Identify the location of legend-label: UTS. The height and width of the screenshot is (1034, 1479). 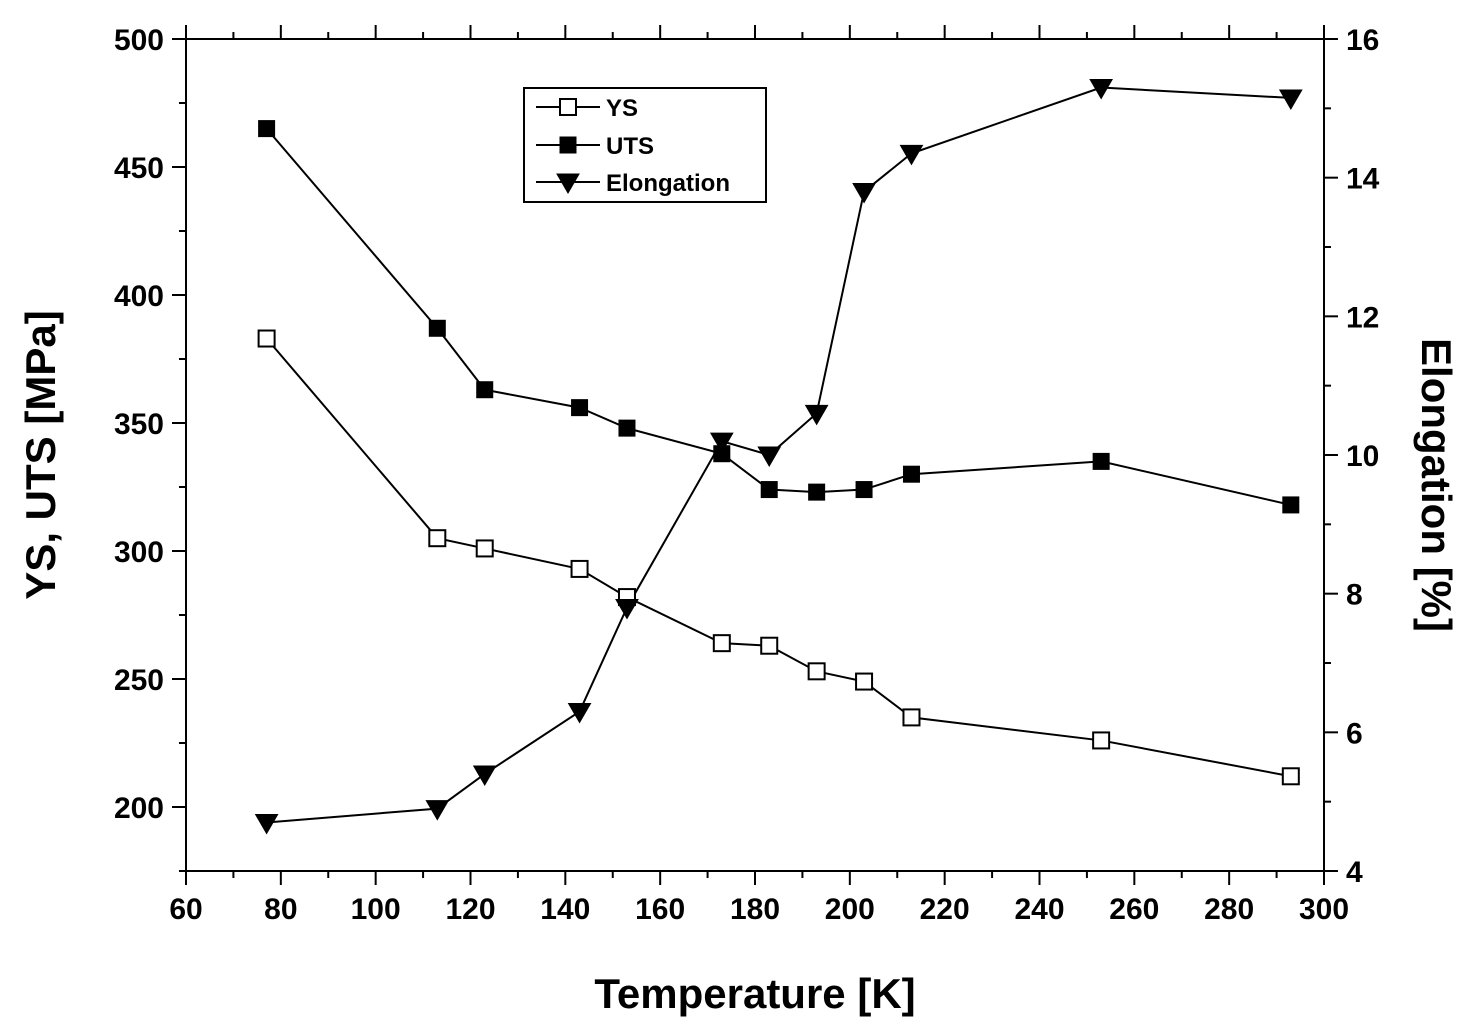
(630, 146).